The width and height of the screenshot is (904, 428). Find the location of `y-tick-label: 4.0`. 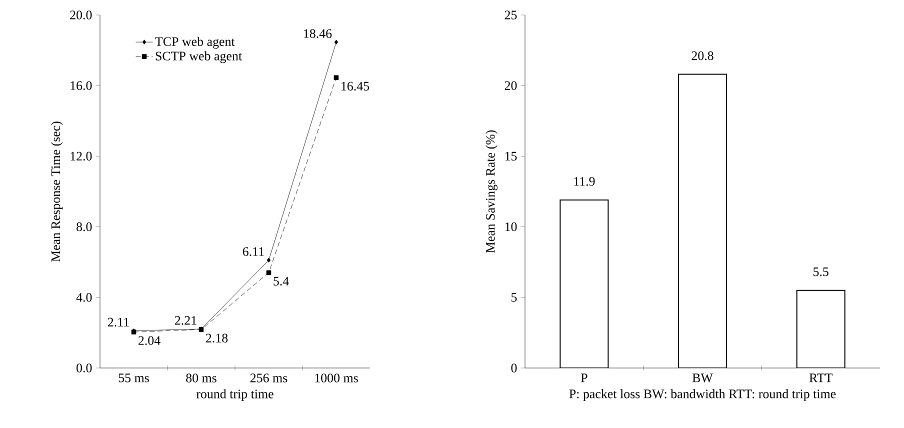

y-tick-label: 4.0 is located at coordinates (84, 297).